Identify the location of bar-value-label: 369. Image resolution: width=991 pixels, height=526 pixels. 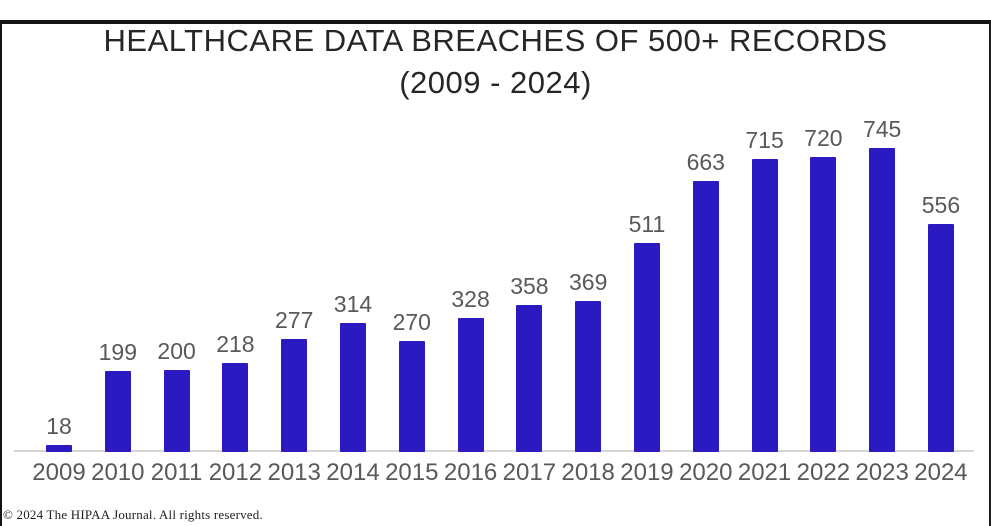
(588, 282).